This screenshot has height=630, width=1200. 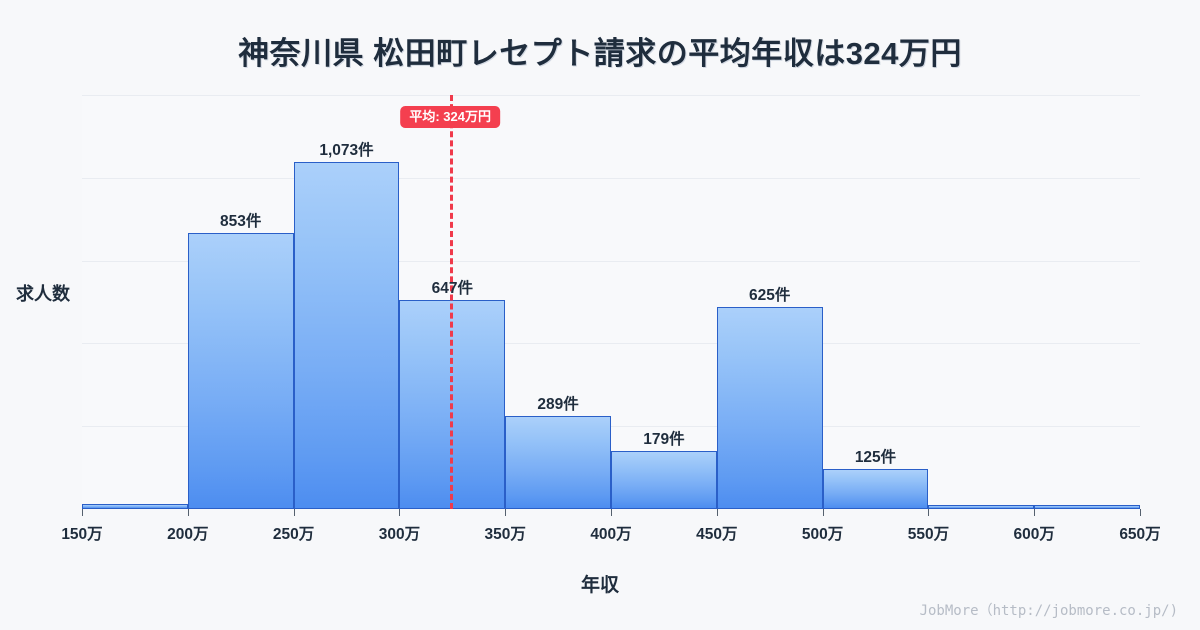 I want to click on bar-value-label: 853件, so click(x=241, y=222).